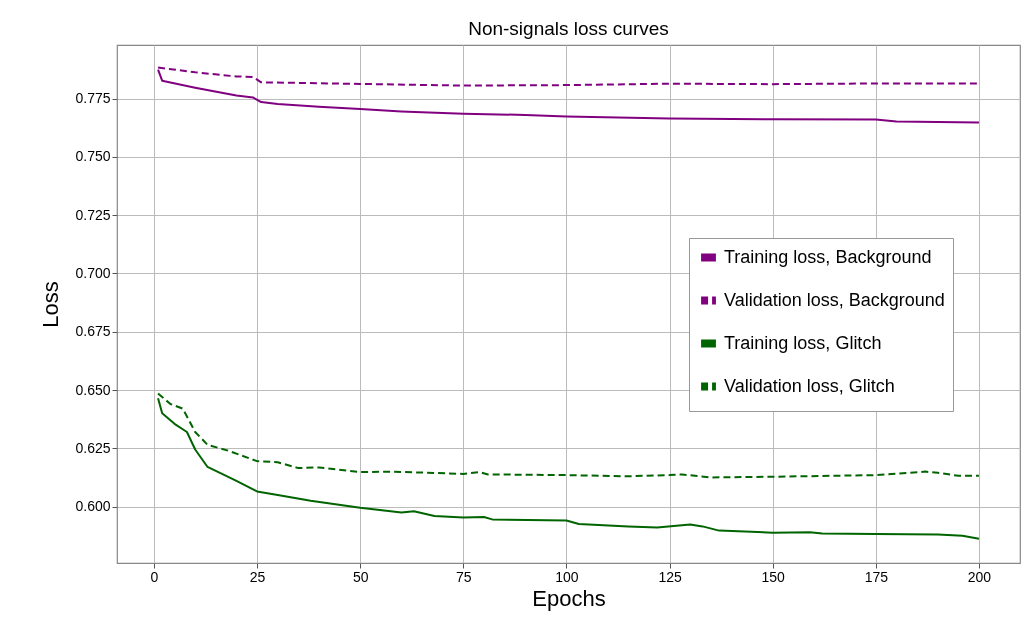 The image size is (1024, 631). Describe the element at coordinates (93, 98) in the screenshot. I see `y-tick-label: 0.775` at that location.